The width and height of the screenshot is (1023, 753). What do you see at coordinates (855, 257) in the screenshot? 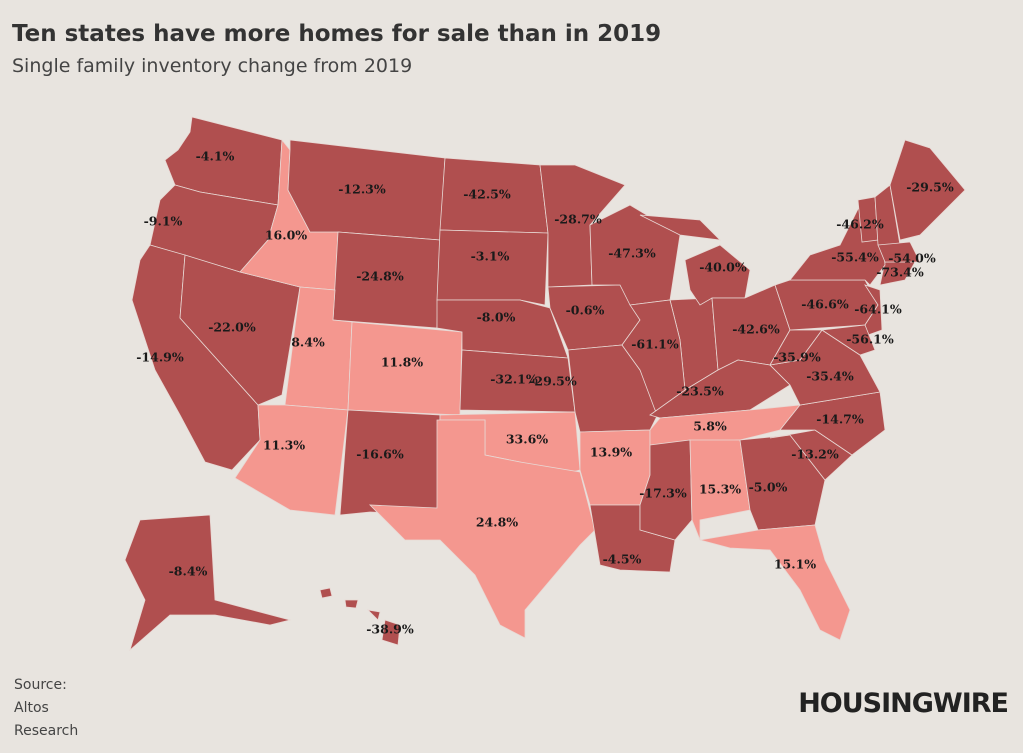
I see `value-label: -55.4%` at bounding box center [855, 257].